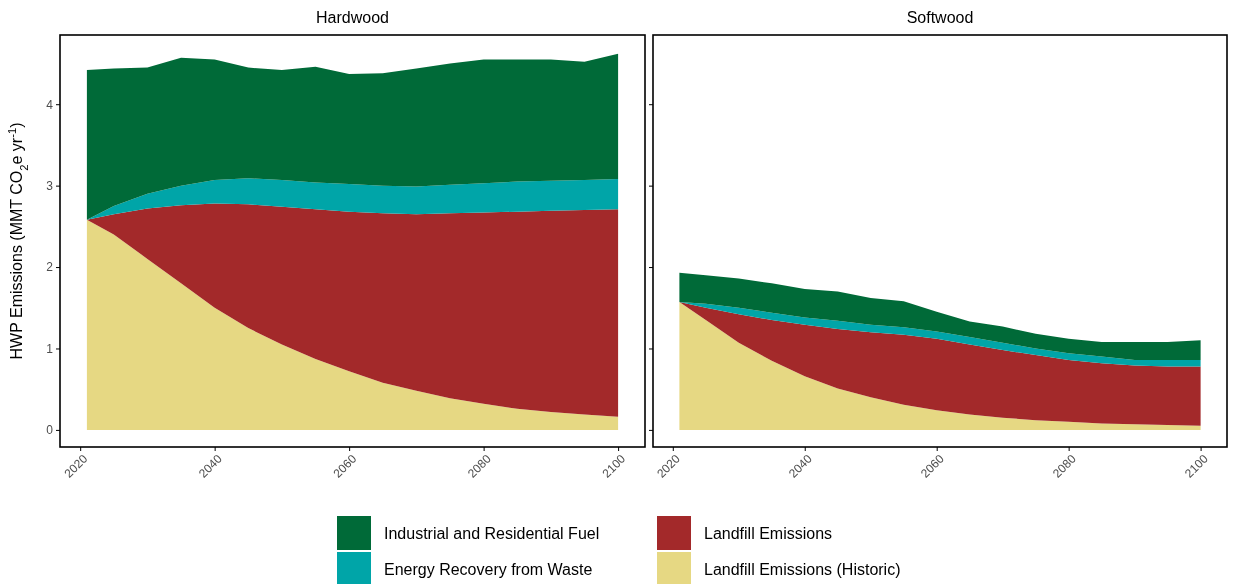  I want to click on legend-label: Industrial and Residential Fuel, so click(492, 533).